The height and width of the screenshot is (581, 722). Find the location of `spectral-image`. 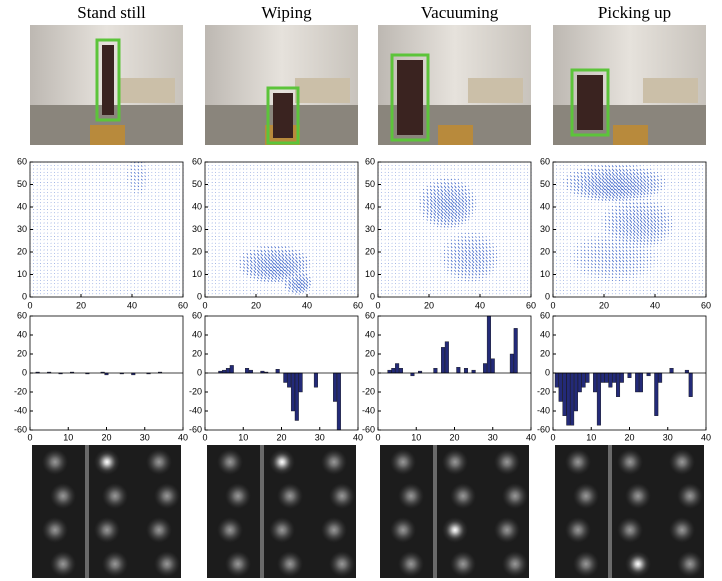

spectral-image is located at coordinates (629, 511).